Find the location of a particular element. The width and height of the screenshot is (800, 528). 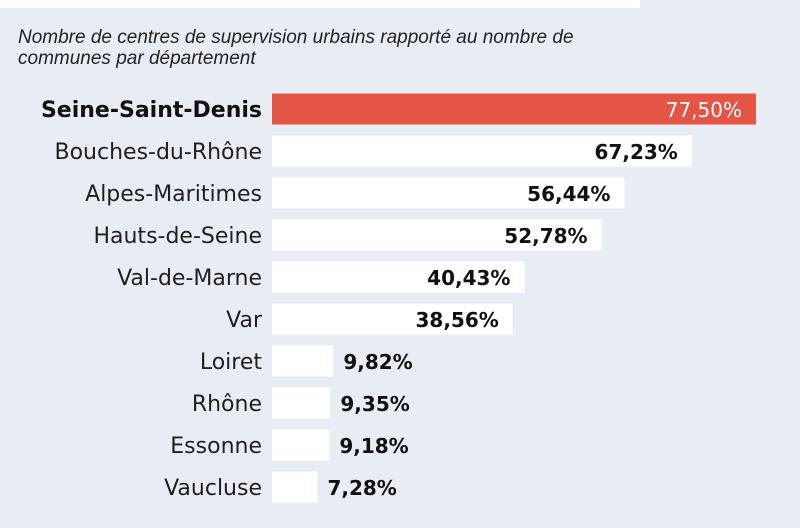

category-label: Val-de-Marne is located at coordinates (189, 278).